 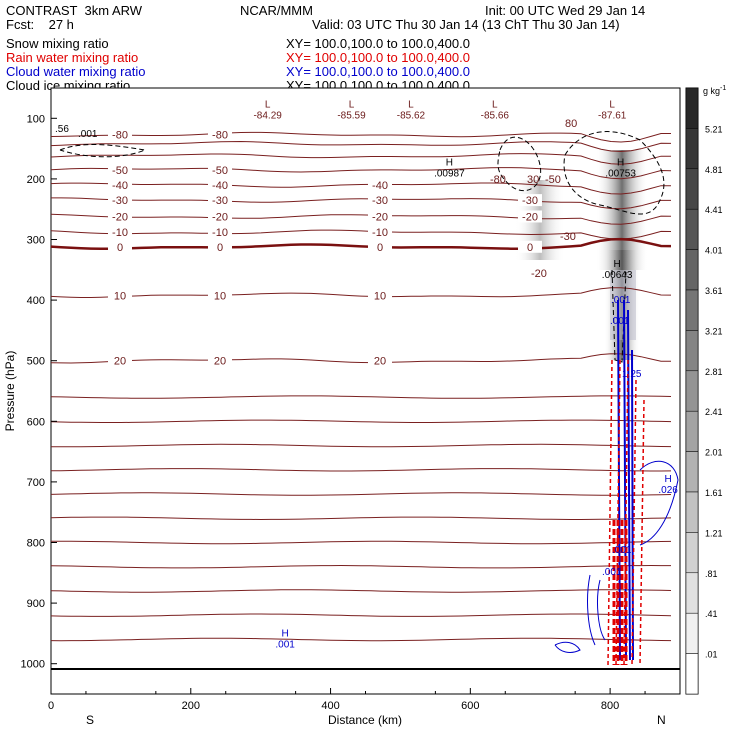 What do you see at coordinates (714, 129) in the screenshot?
I see `colorbar-label: 5.21` at bounding box center [714, 129].